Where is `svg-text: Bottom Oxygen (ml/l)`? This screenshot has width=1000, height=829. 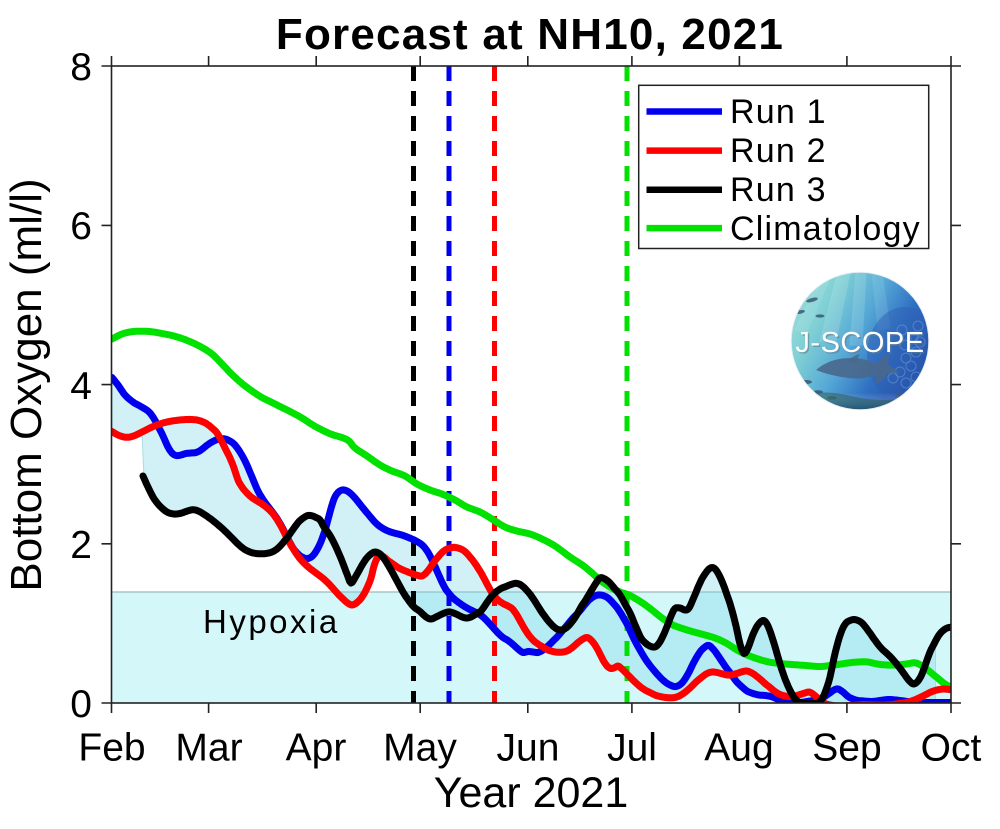 svg-text: Bottom Oxygen (ml/l) is located at coordinates (26, 384).